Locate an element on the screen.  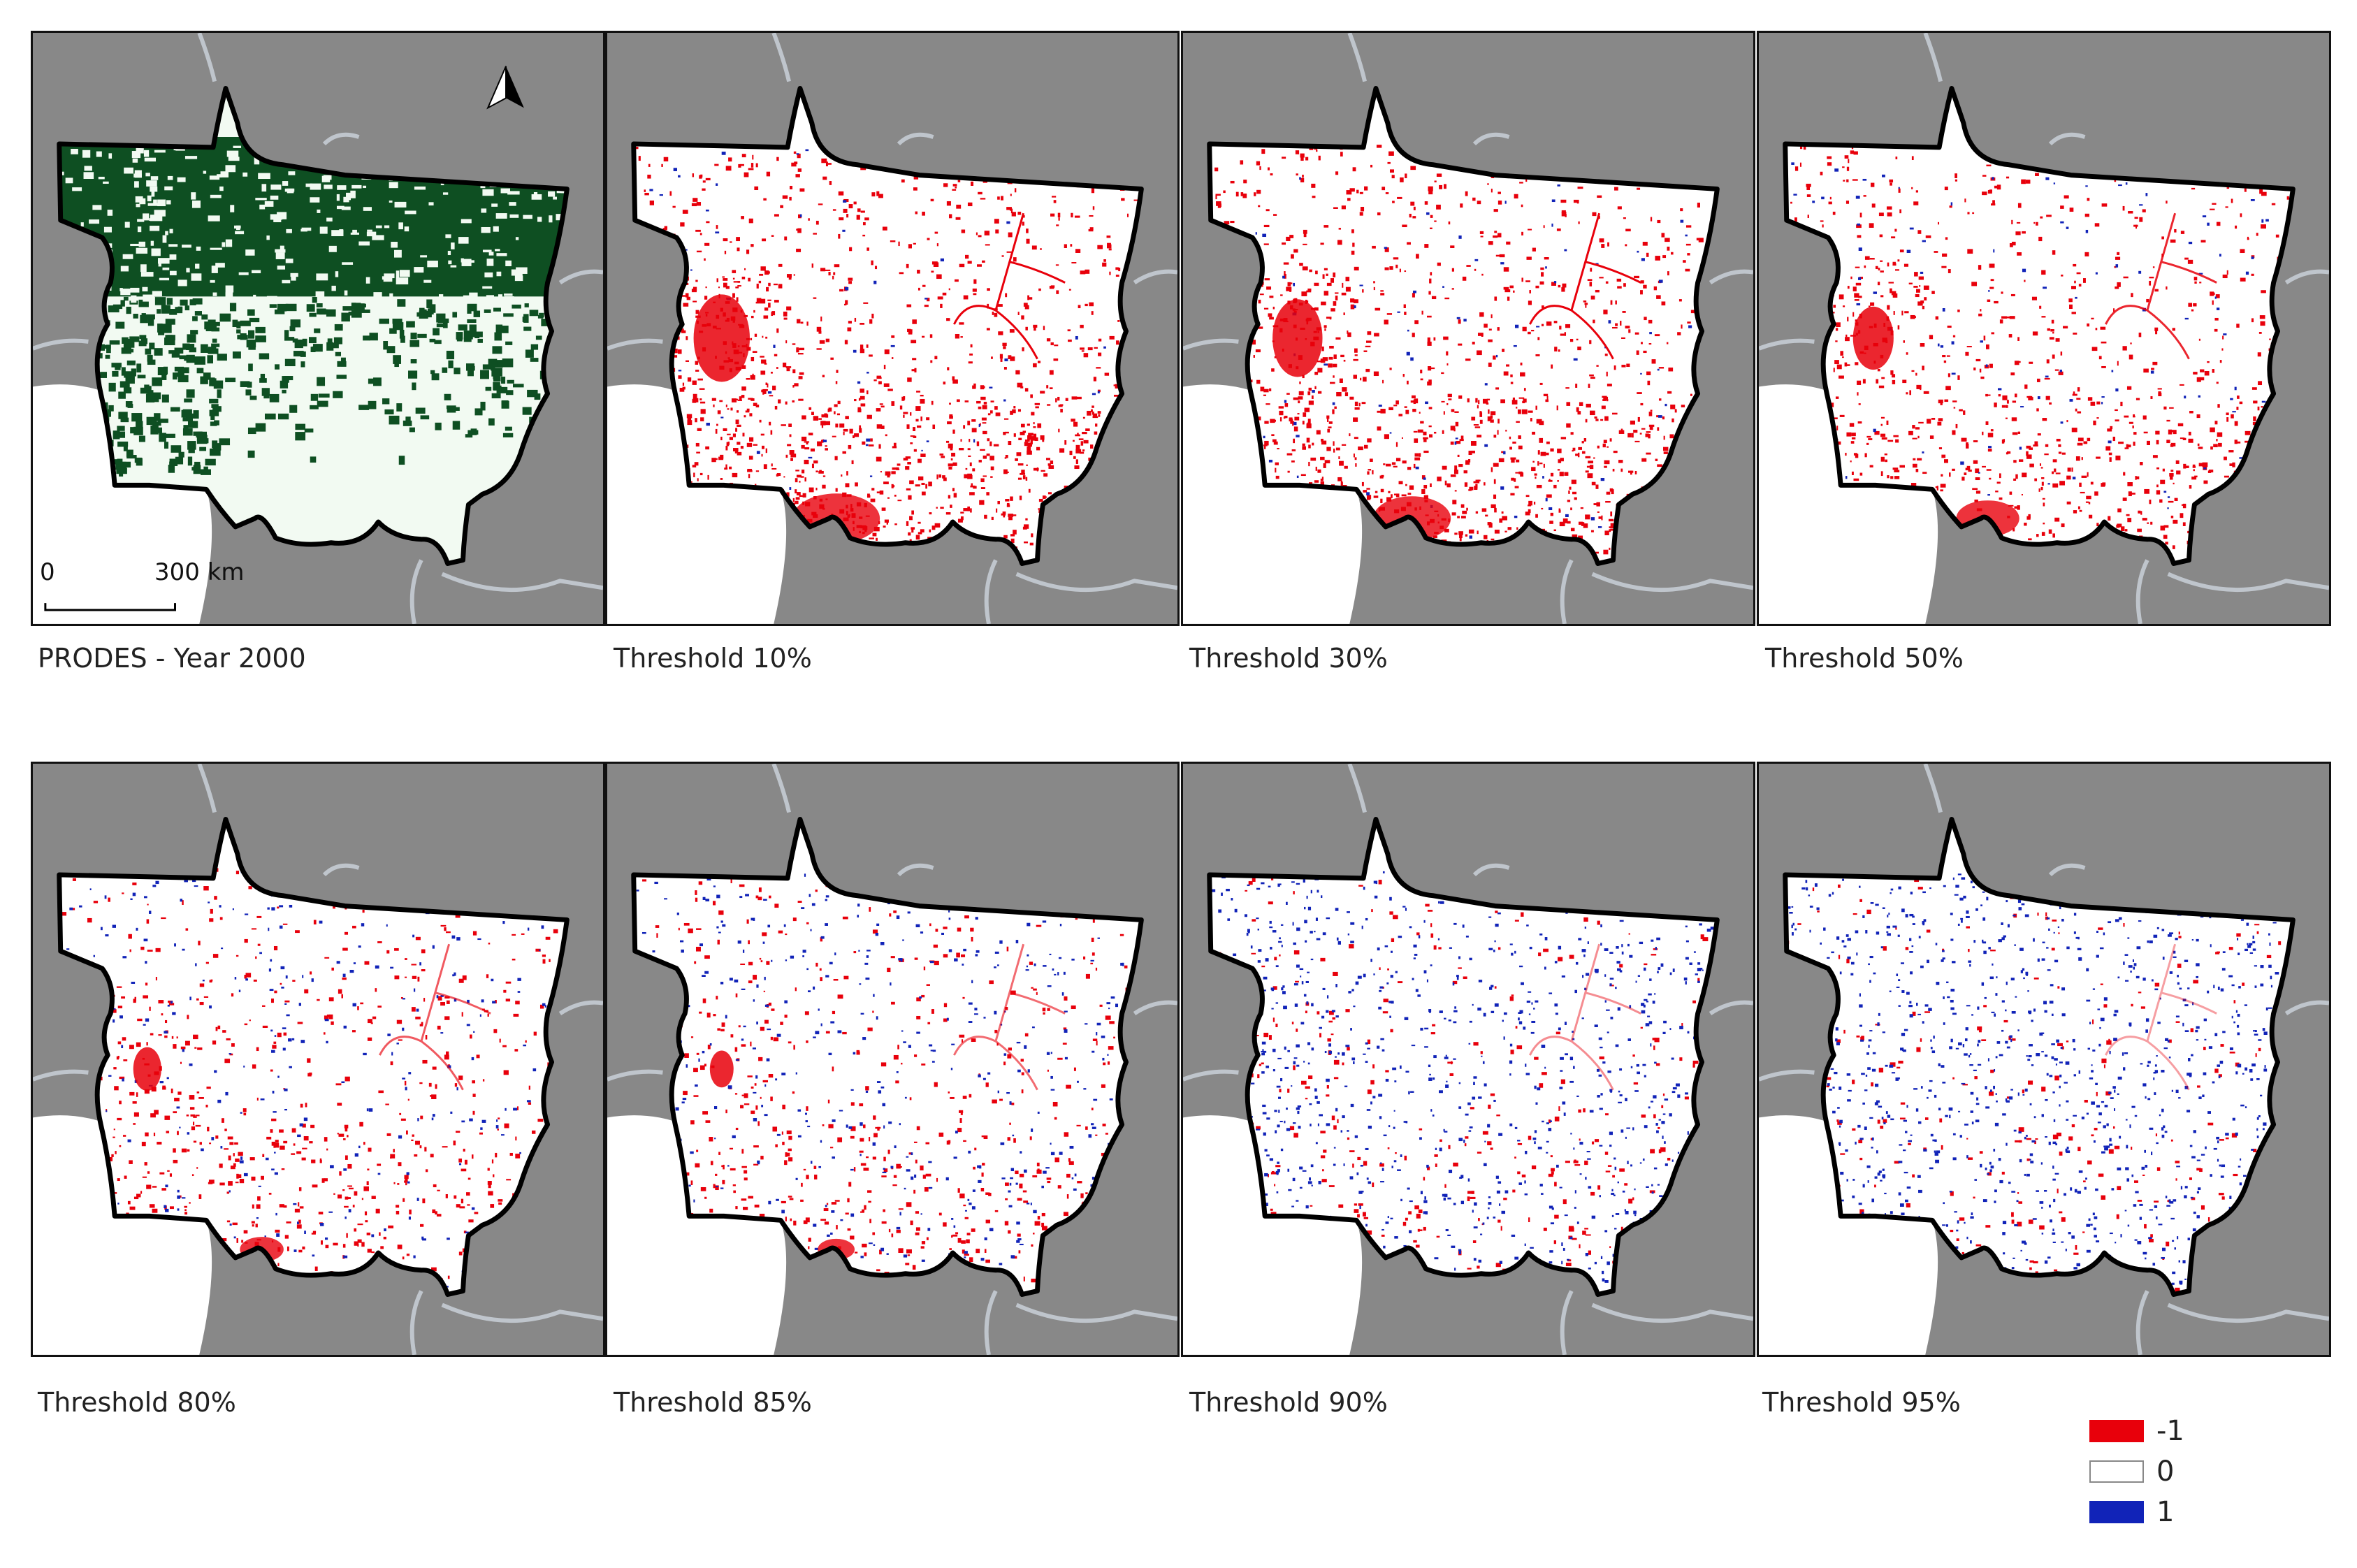
prodes-map-panel: 0 300 km is located at coordinates (318, 328).